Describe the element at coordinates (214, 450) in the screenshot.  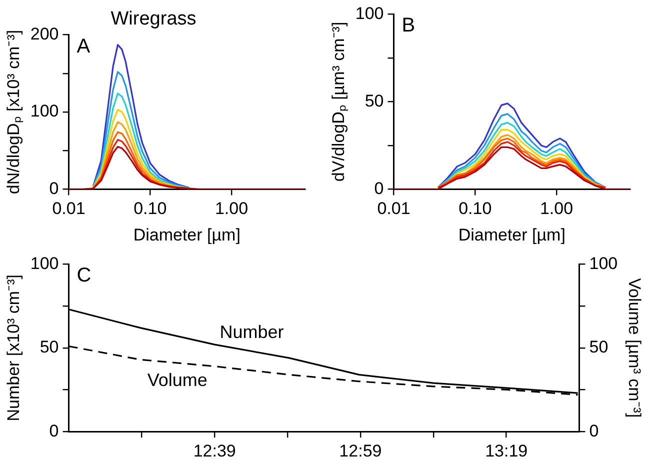
I see `x-tick-label: 12:39` at that location.